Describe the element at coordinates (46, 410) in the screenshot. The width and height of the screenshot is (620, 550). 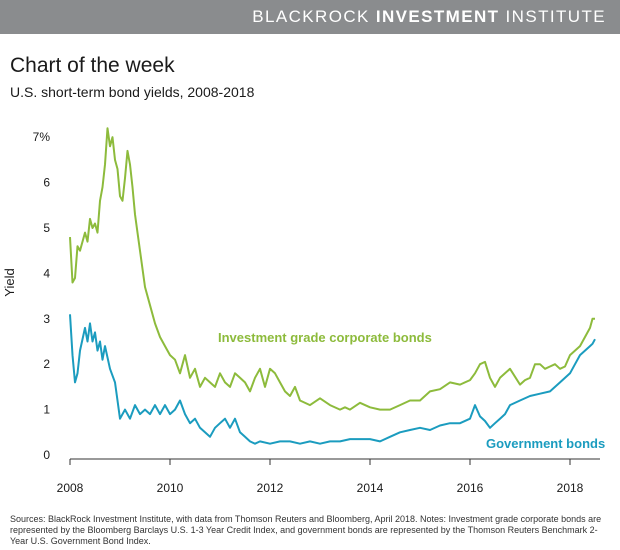
I see `y-tick-label: 1` at that location.